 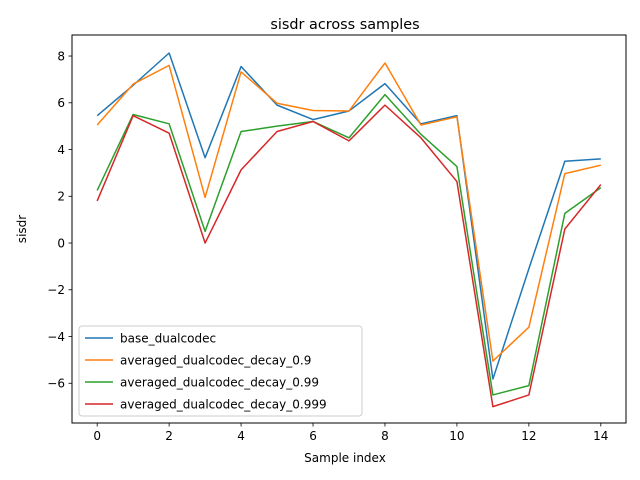 What do you see at coordinates (61, 103) in the screenshot?
I see `y-tick-label: 6` at bounding box center [61, 103].